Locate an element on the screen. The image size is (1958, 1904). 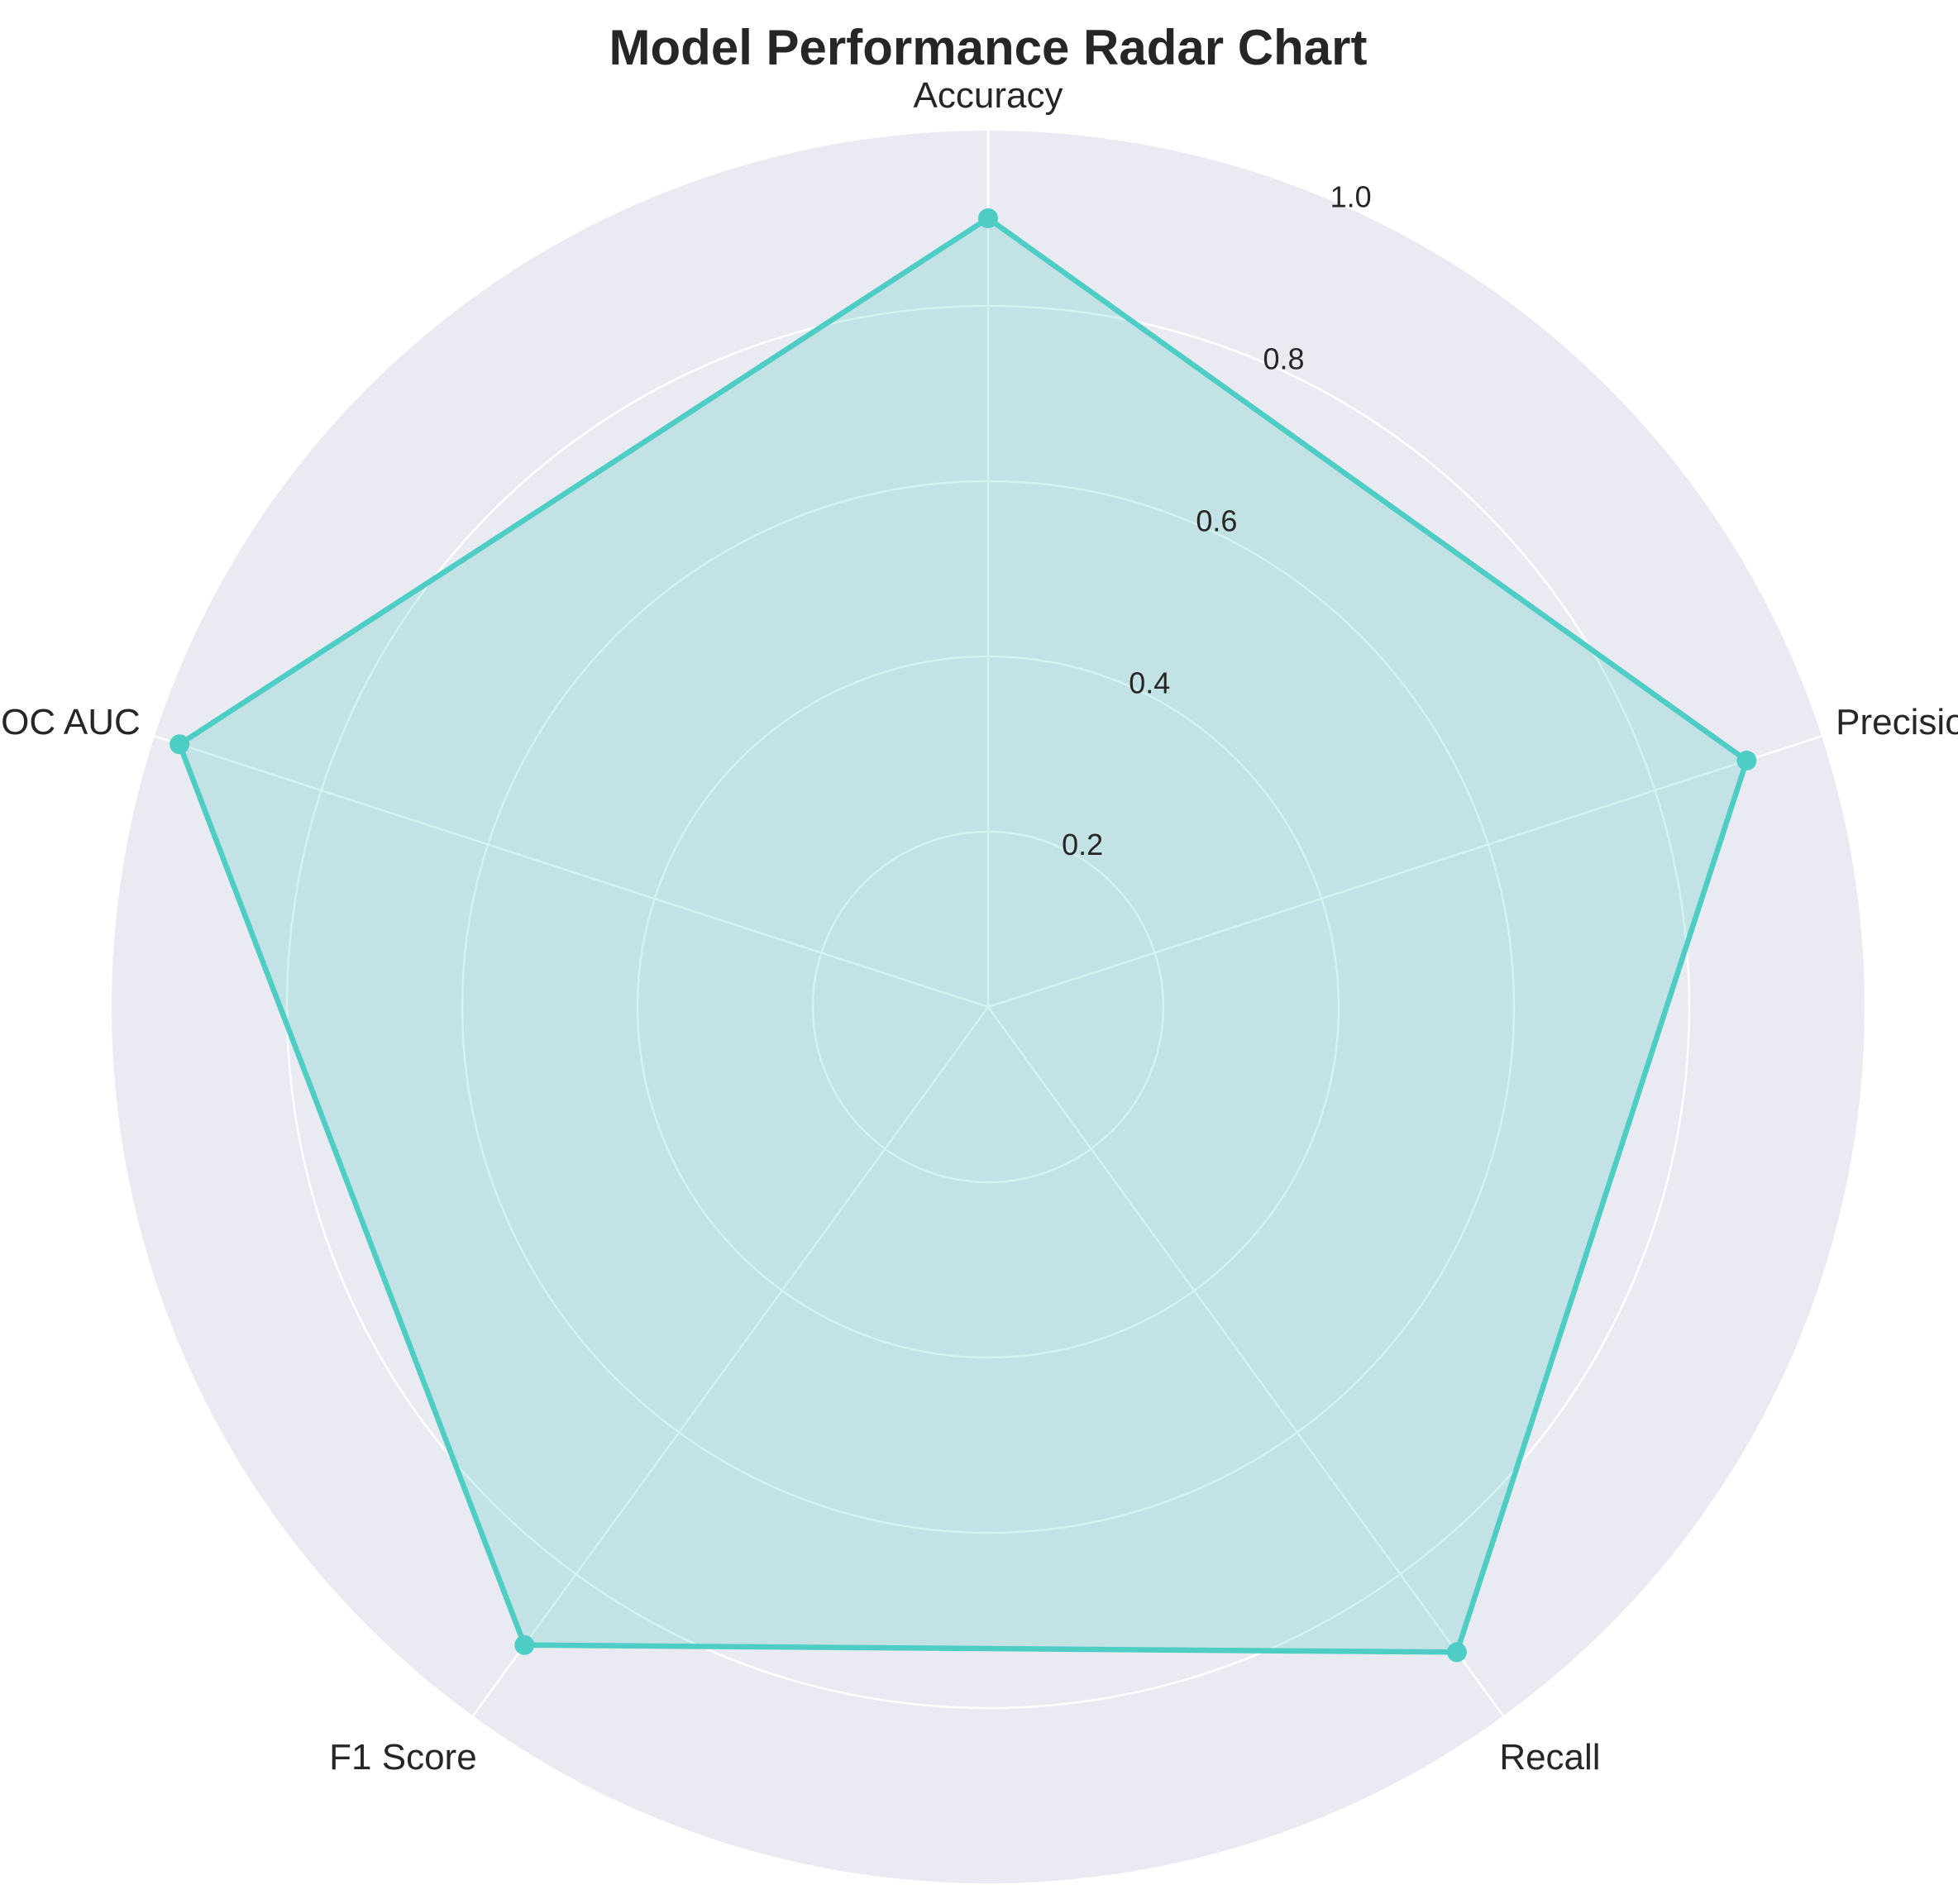
r-tick-label: 0.2 is located at coordinates (1082, 844).